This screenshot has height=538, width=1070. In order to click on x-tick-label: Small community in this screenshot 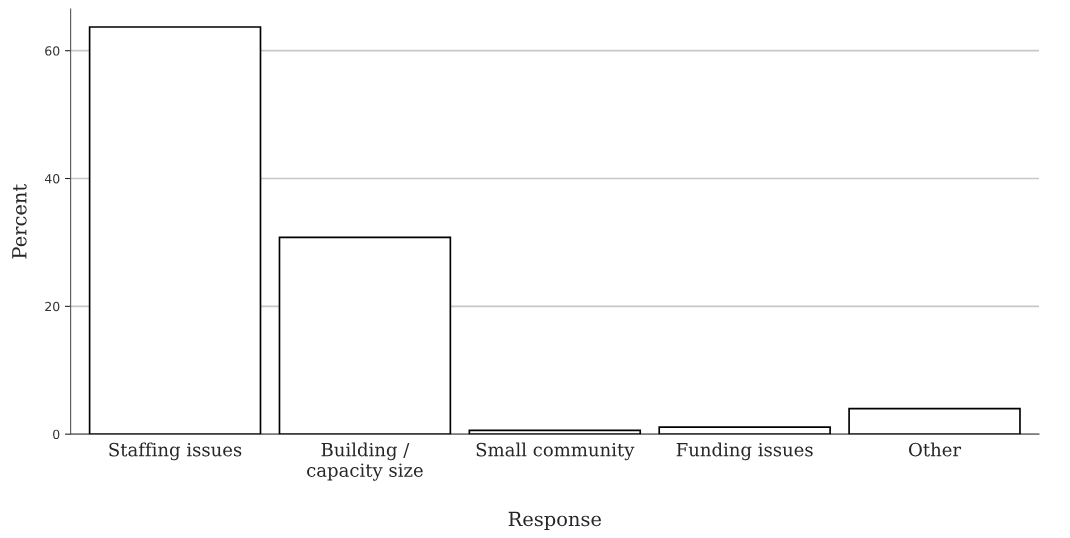, I will do `click(555, 451)`.